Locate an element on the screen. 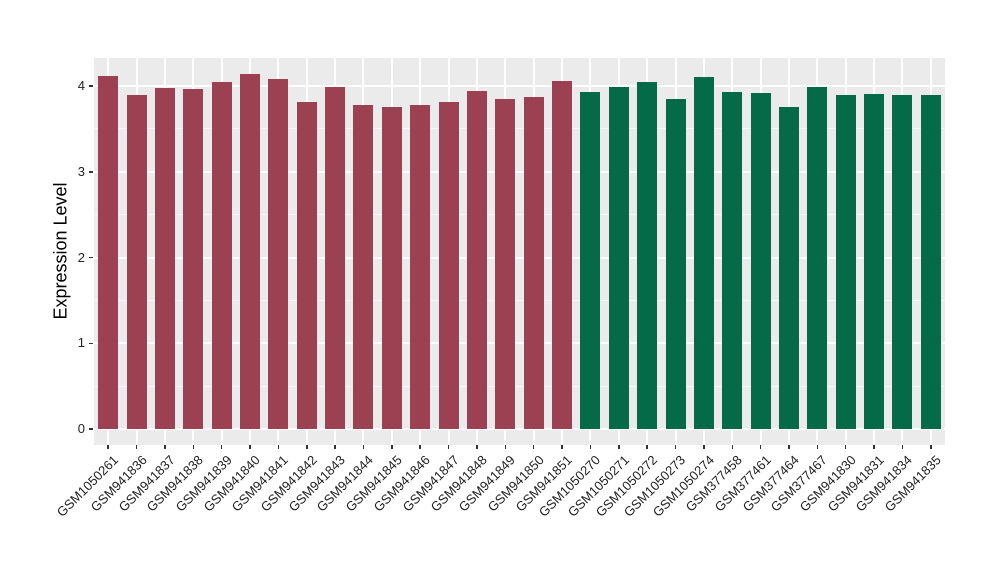 This screenshot has width=1000, height=580. bar-GSM1050272 is located at coordinates (647, 255).